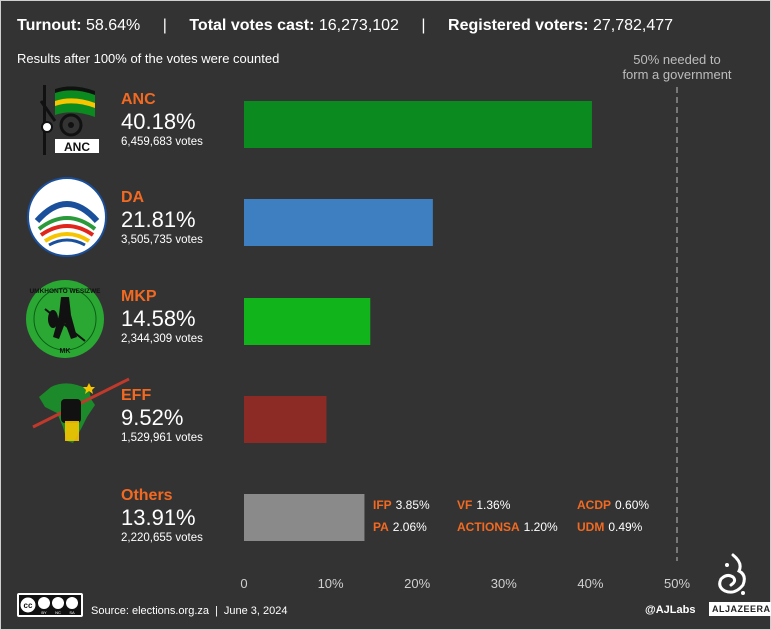 This screenshot has height=630, width=771. I want to click on svg-text: NC, so click(58, 612).